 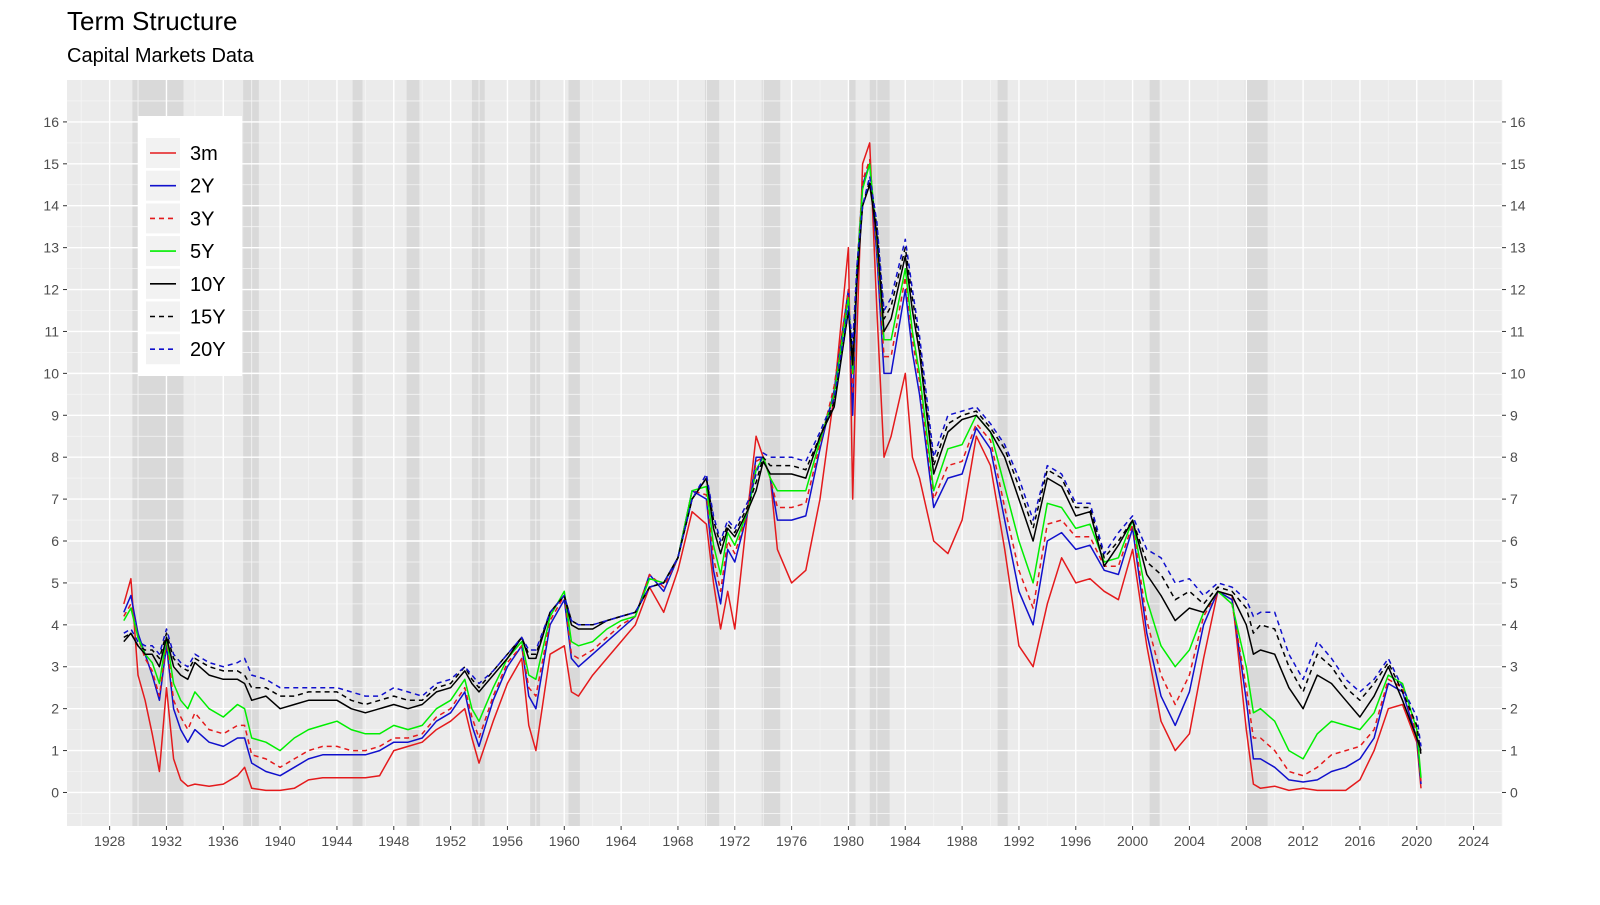 I want to click on x-tick-label-2024: 2024, so click(x=1473, y=841).